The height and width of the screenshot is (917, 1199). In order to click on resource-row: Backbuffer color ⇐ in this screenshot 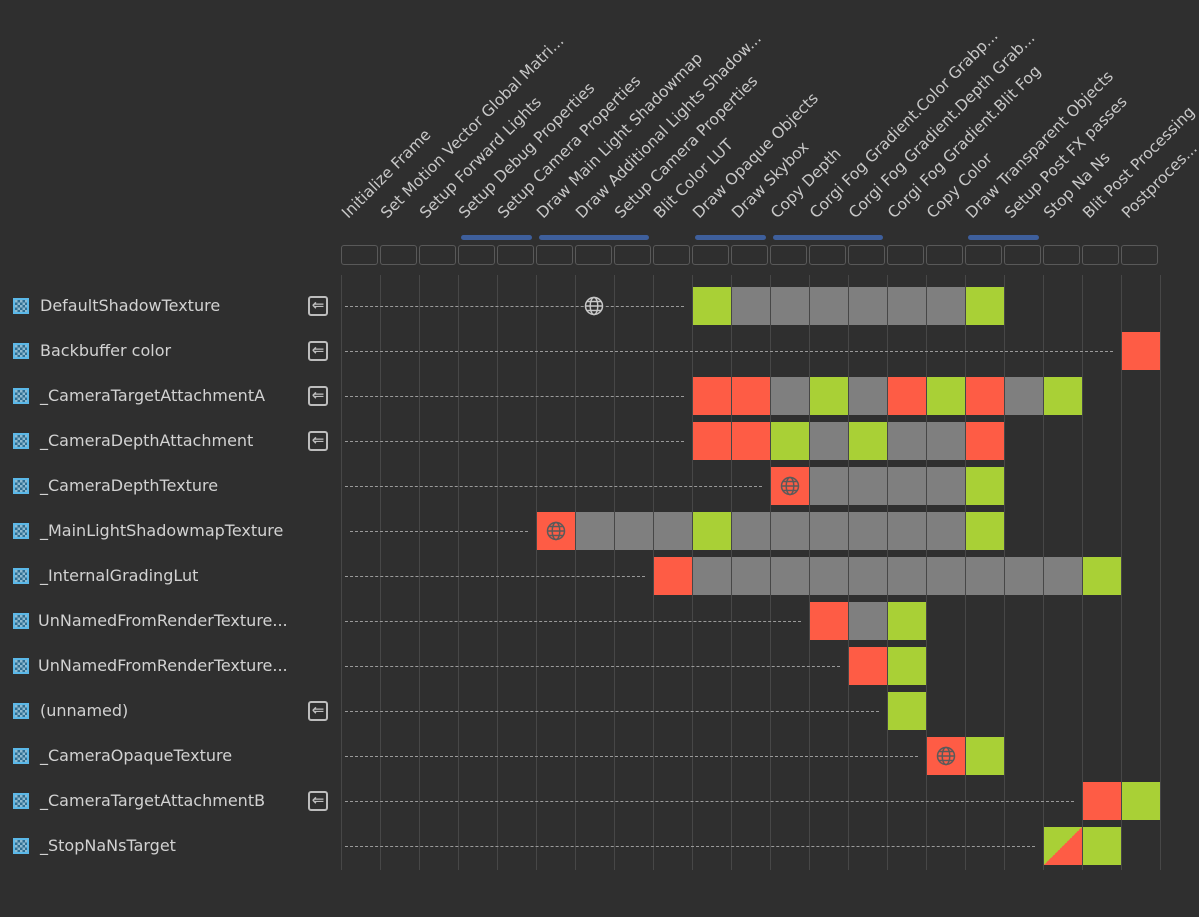, I will do `click(167, 352)`.